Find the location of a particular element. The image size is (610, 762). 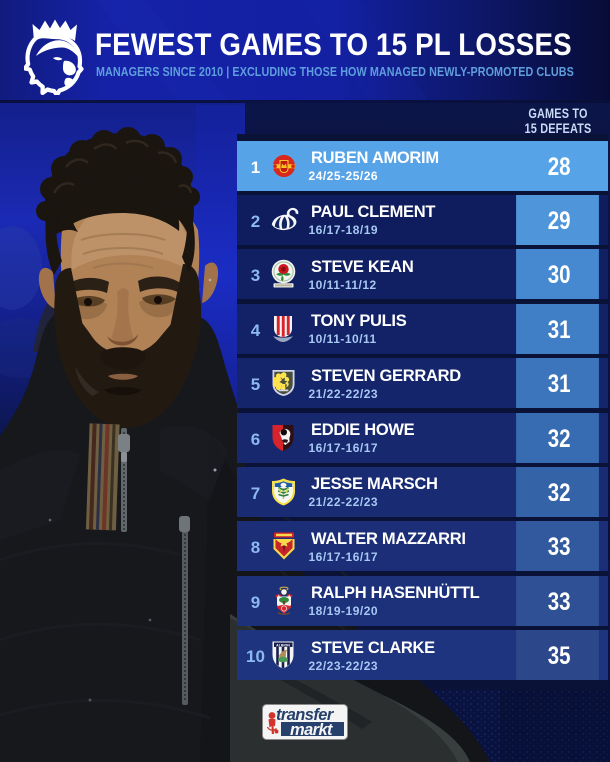

svg-text: ALBION is located at coordinates (283, 645).